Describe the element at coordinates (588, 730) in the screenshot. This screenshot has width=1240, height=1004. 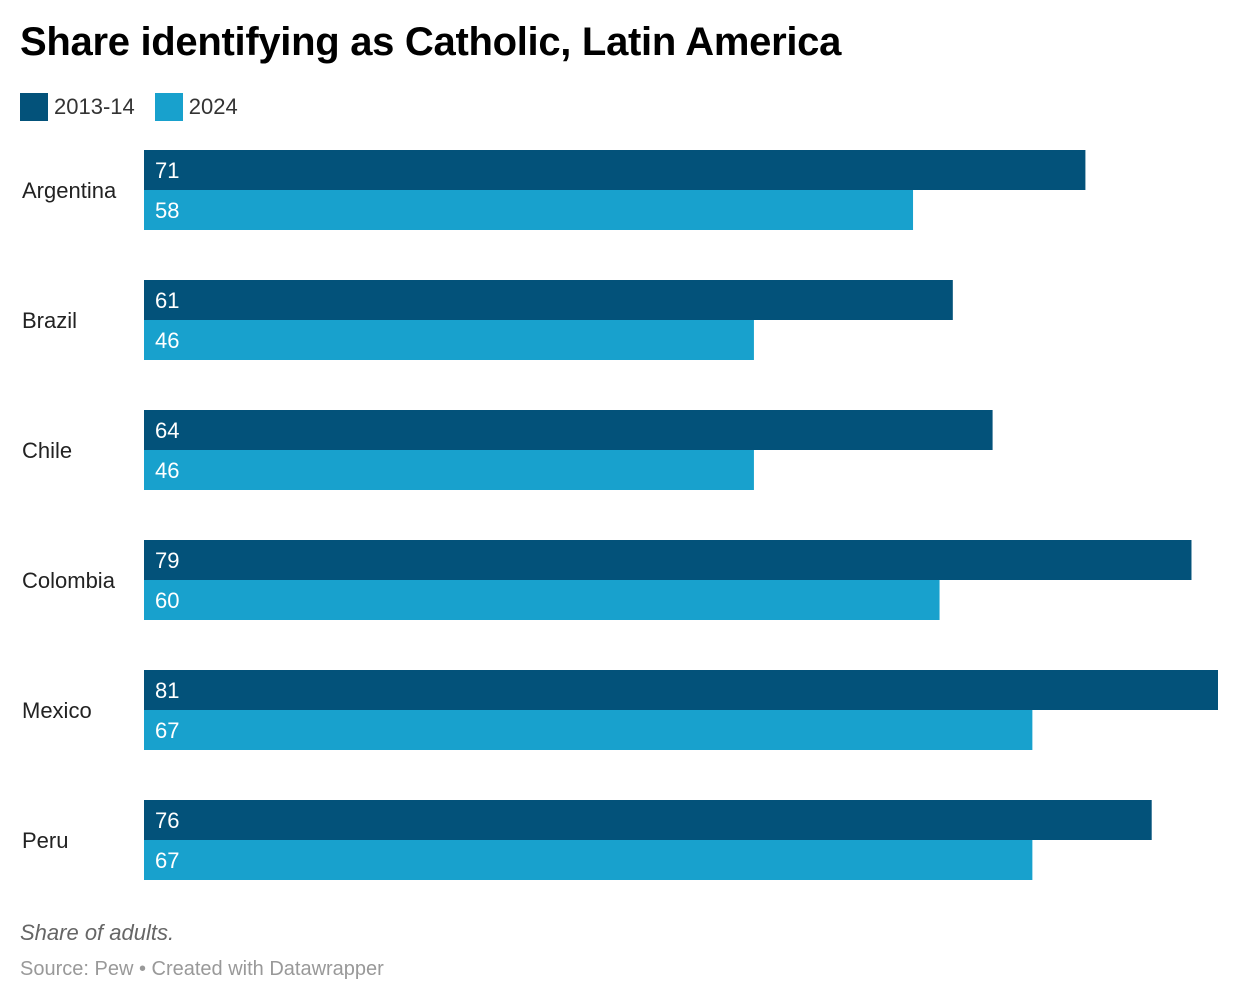
I see `bar-2024-mexico` at that location.